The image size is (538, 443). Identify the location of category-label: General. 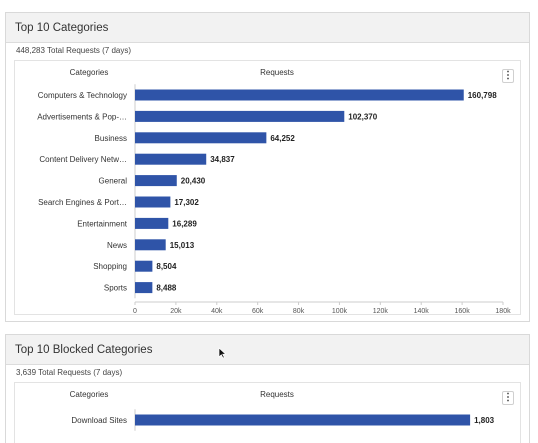
(113, 181).